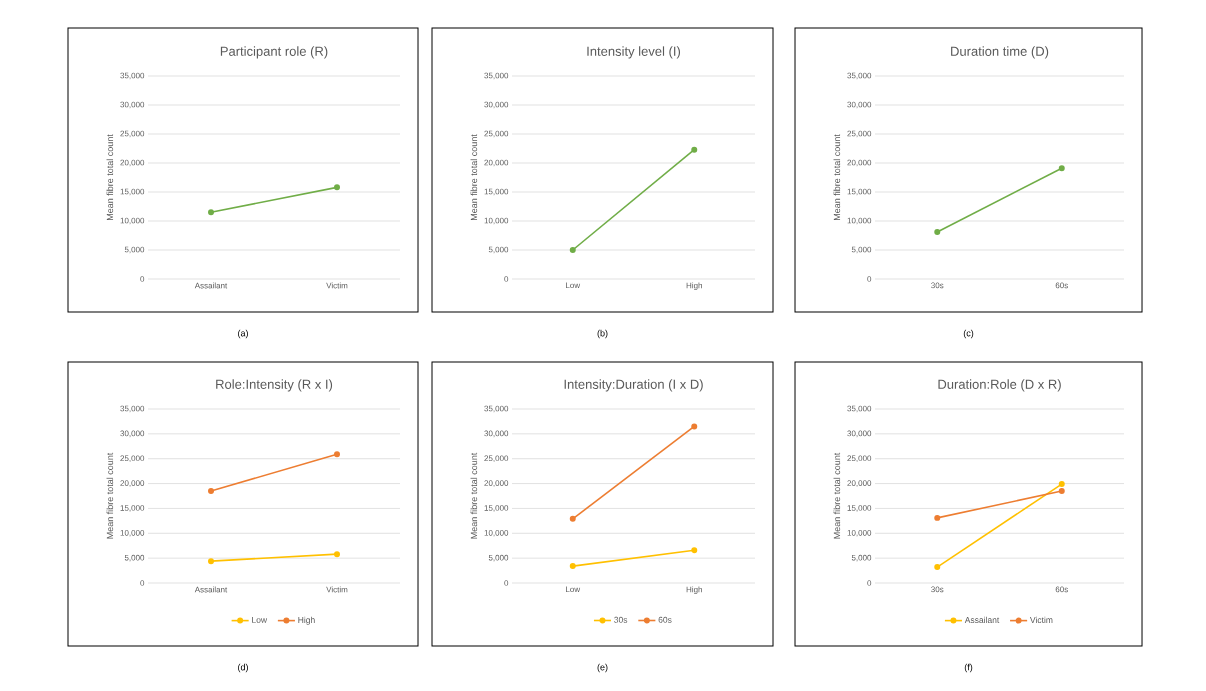  I want to click on text: (e), so click(602, 668).